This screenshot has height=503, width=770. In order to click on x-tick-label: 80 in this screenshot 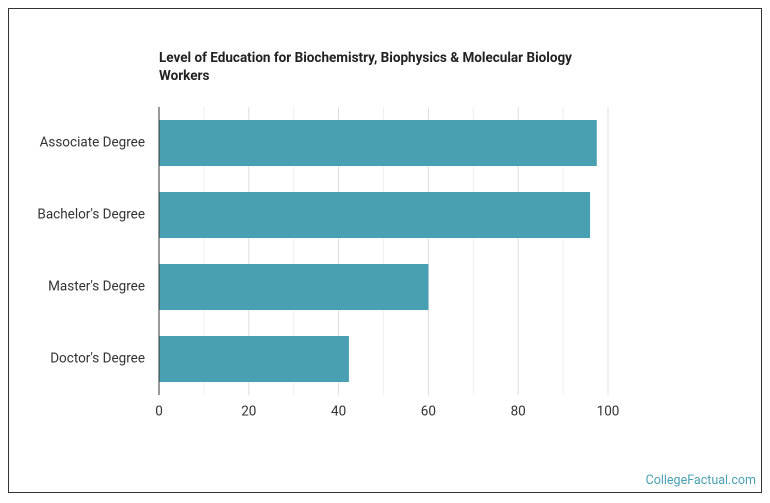, I will do `click(518, 412)`.